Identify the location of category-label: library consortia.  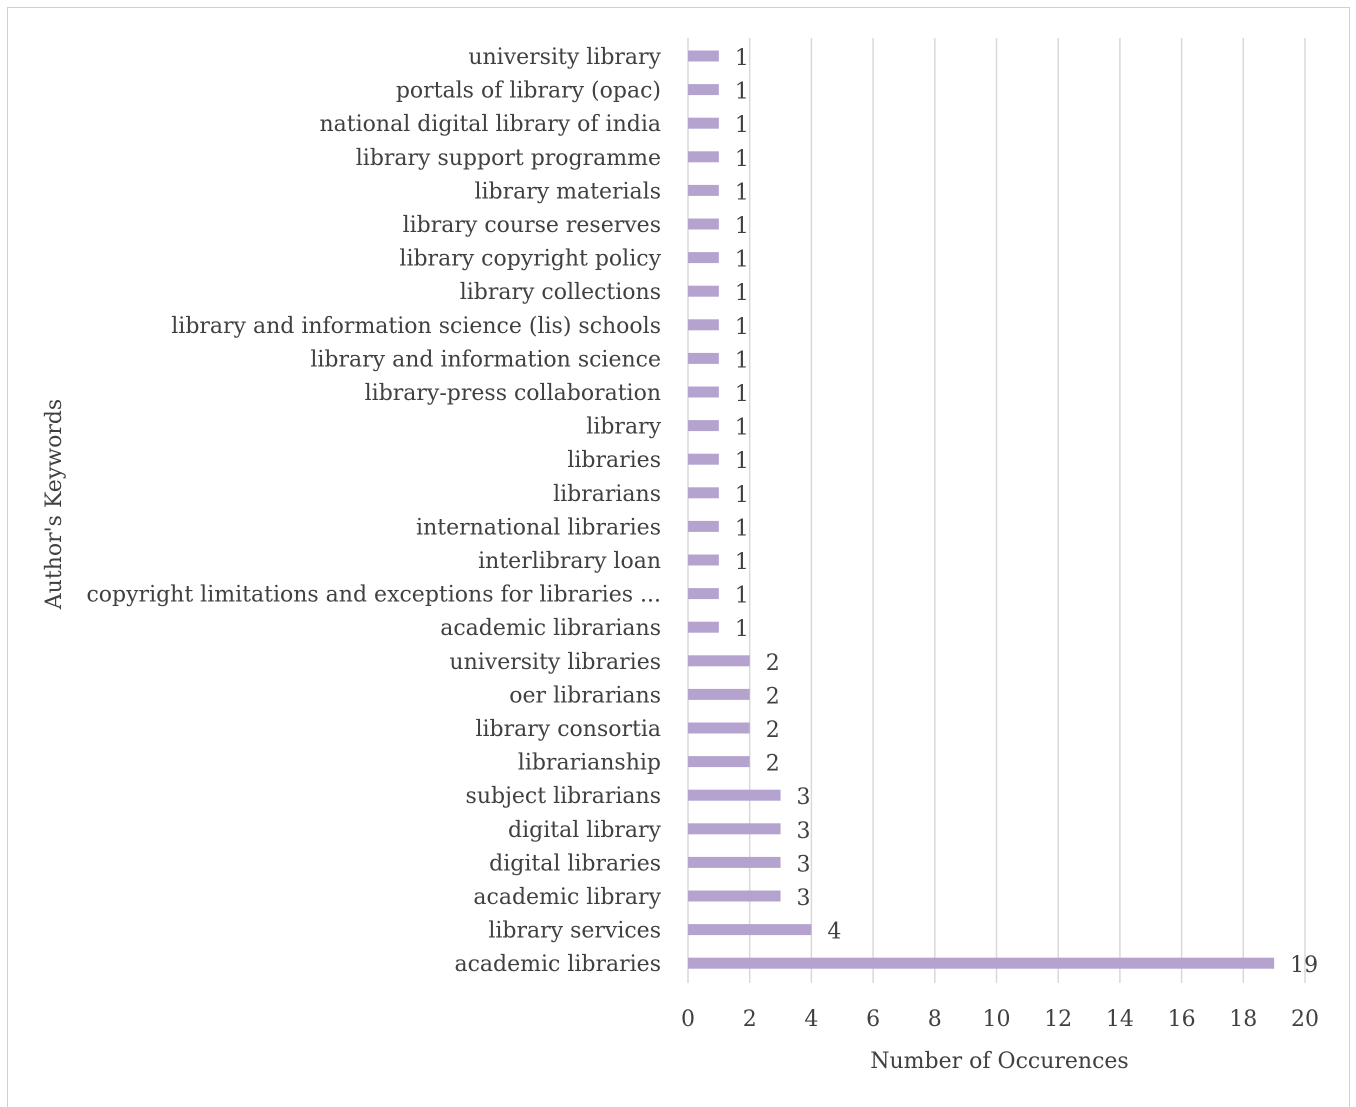
(568, 729).